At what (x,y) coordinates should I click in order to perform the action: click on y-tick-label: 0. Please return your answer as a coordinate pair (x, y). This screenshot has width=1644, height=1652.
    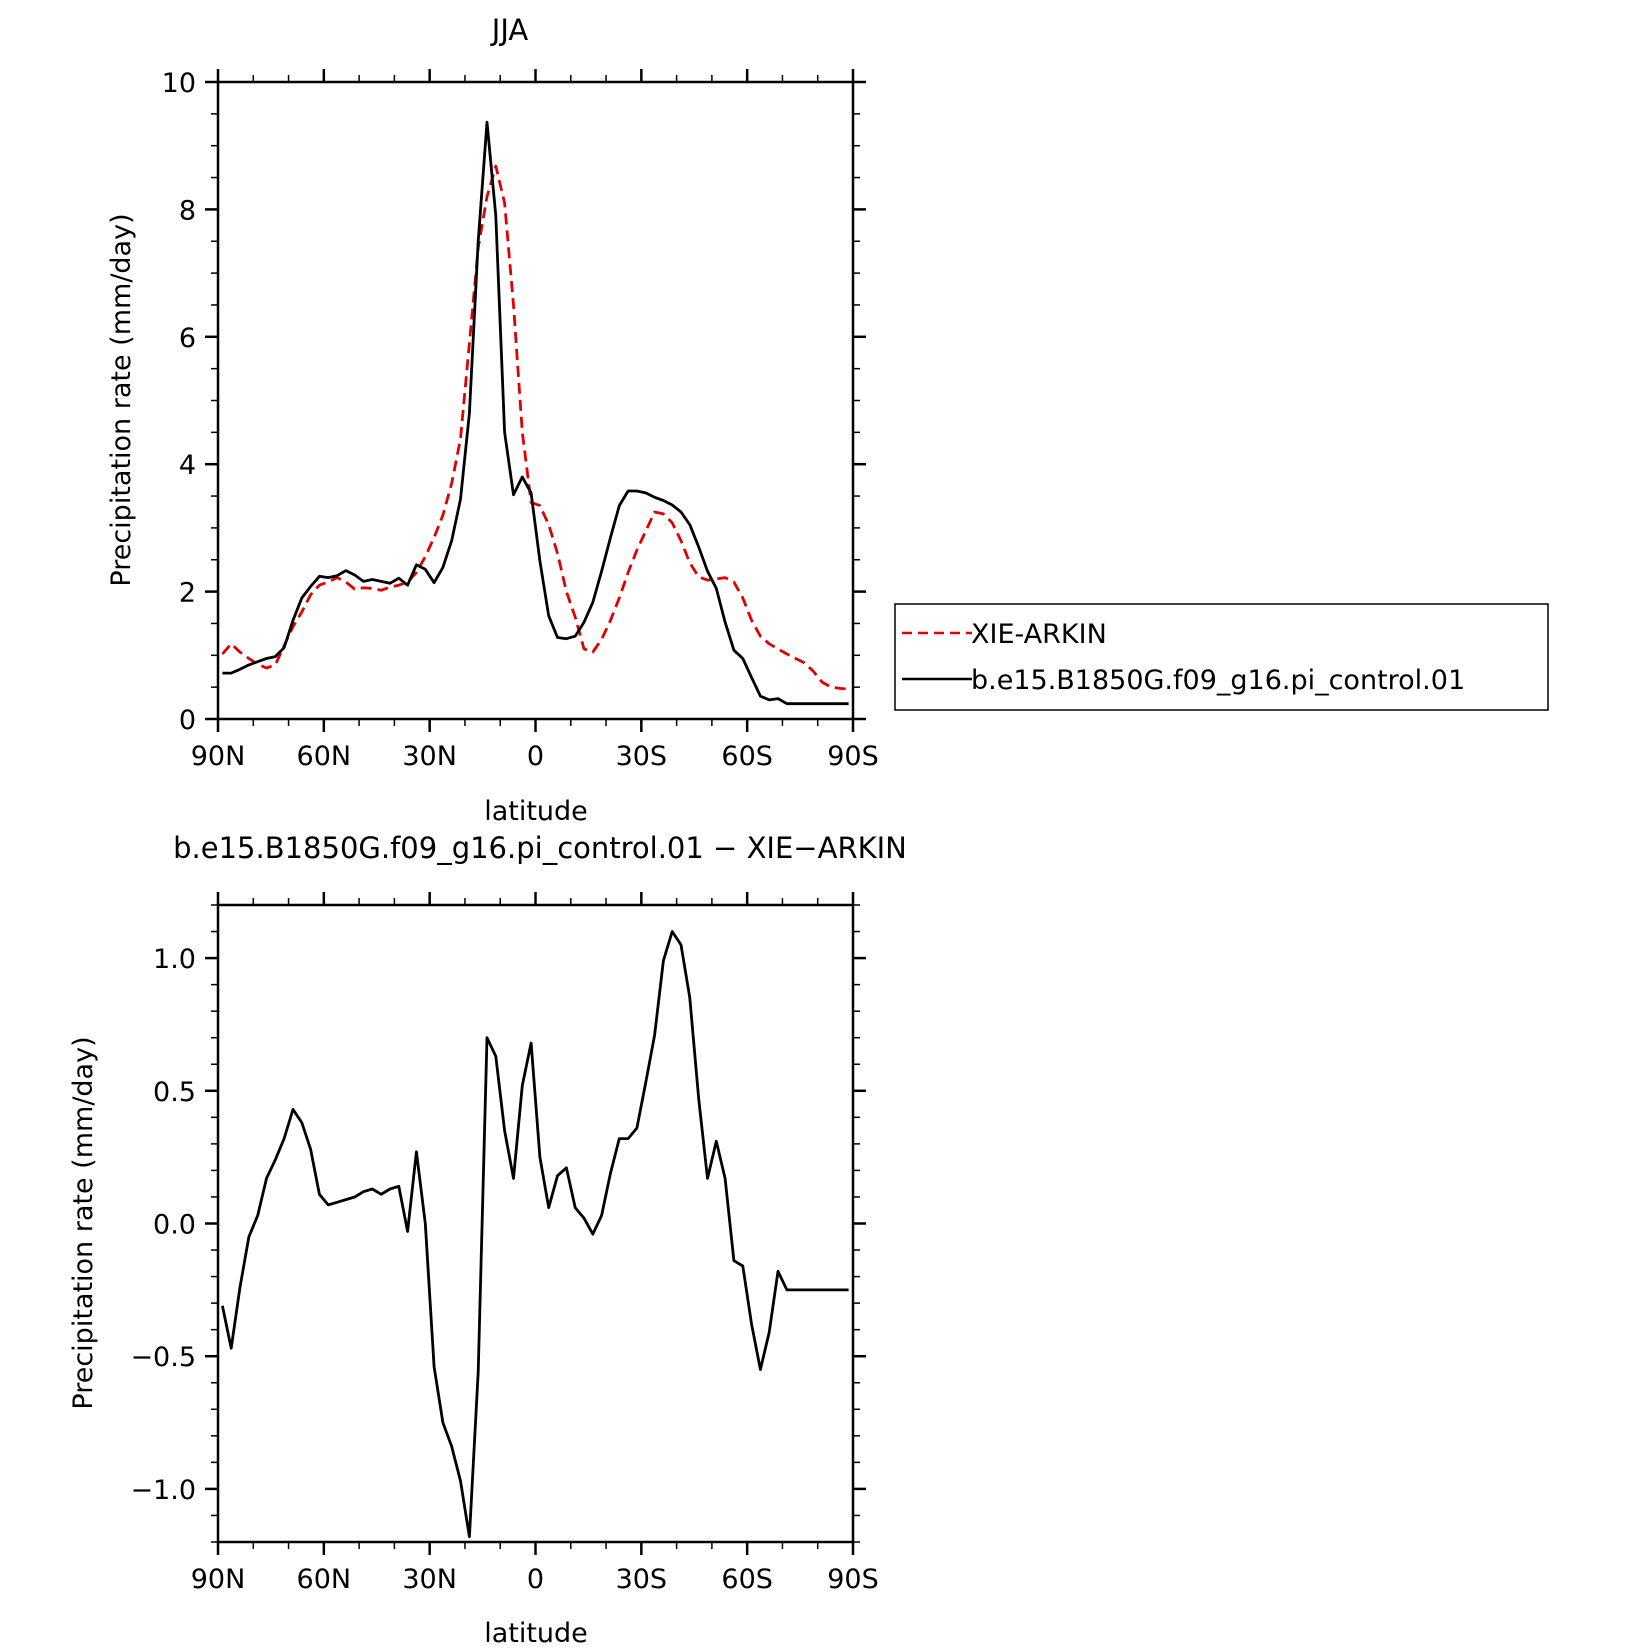
    Looking at the image, I should click on (187, 720).